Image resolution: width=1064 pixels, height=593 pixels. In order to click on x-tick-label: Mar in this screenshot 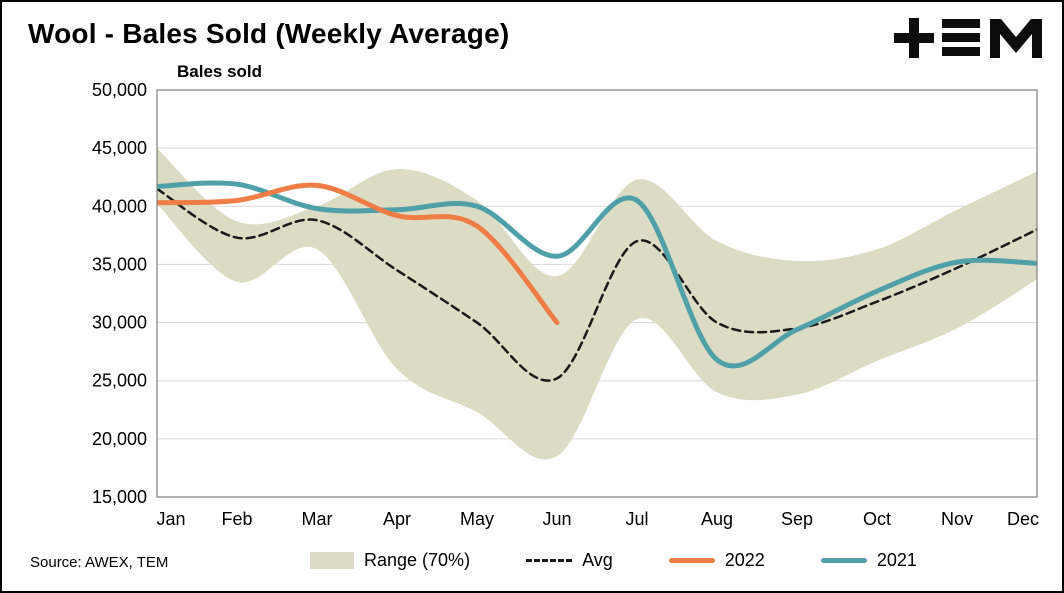, I will do `click(317, 519)`.